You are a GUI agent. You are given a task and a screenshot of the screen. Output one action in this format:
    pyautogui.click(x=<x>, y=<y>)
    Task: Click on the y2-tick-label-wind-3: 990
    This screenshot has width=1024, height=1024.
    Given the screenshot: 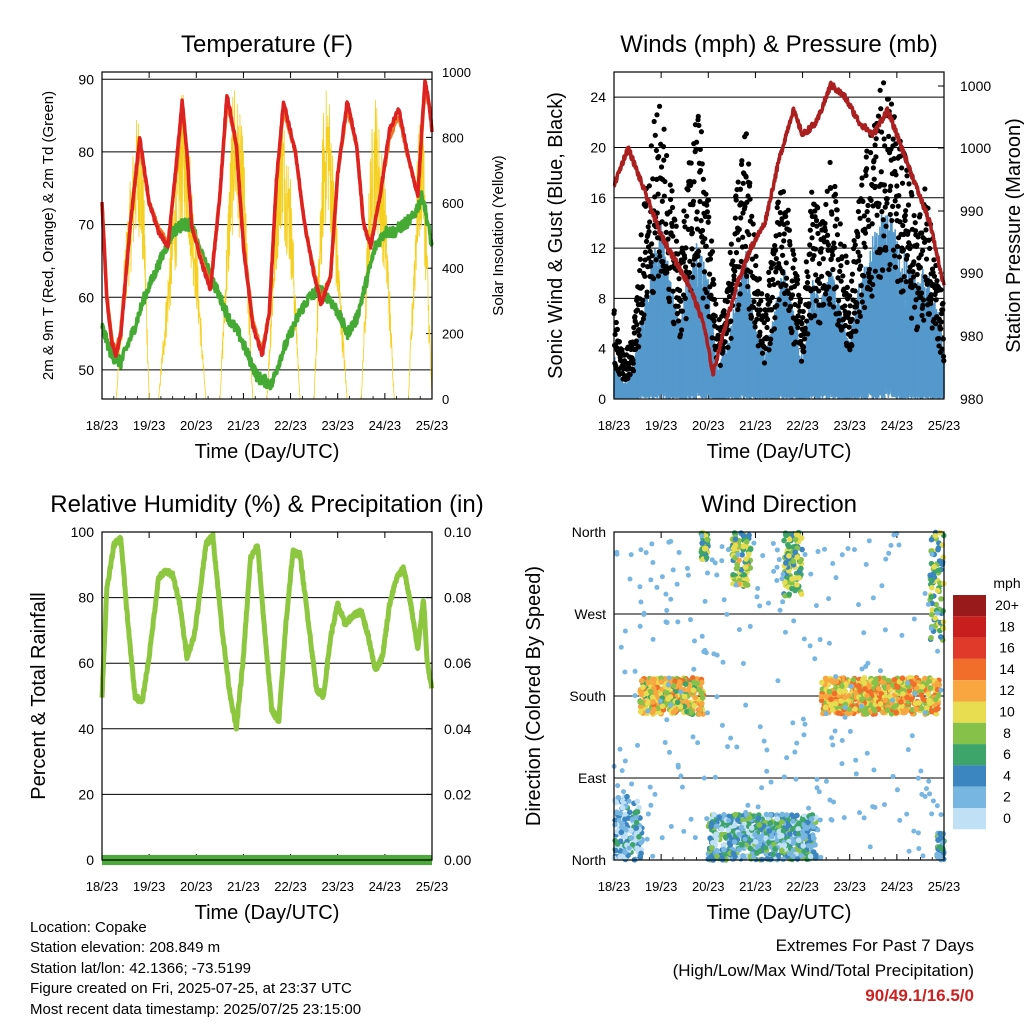 What is the action you would take?
    pyautogui.click(x=972, y=211)
    